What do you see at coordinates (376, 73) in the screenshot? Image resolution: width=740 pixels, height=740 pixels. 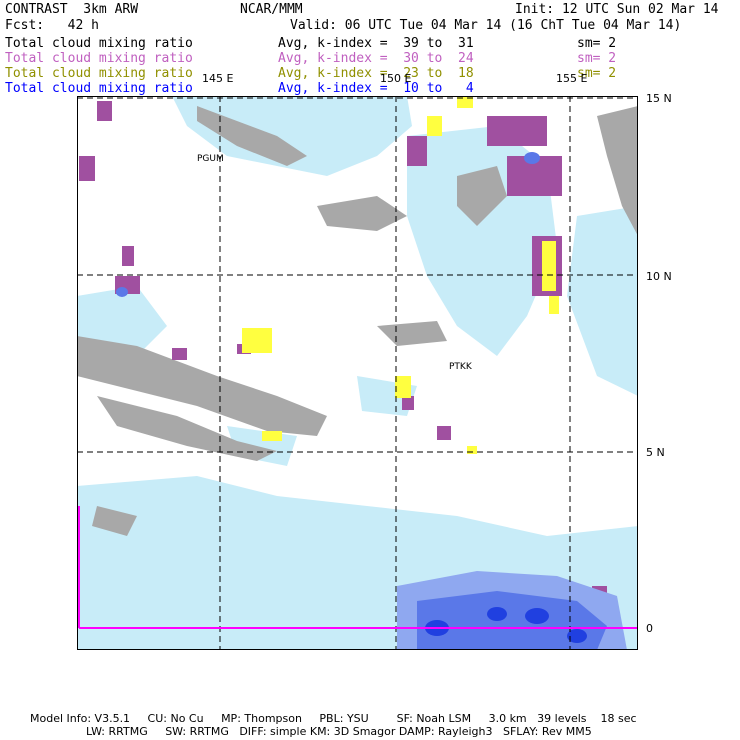 I see `legend-range-3: Avg, k-index = 23 to 18` at bounding box center [376, 73].